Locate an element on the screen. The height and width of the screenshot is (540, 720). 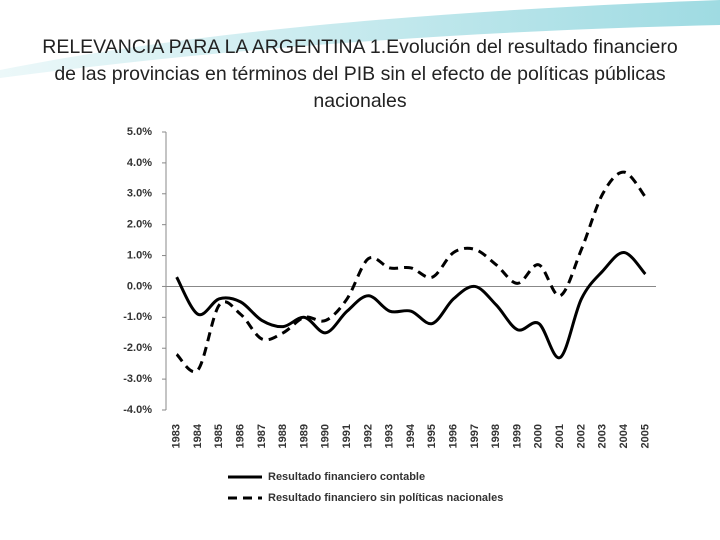
x-tick-label: 2004 is located at coordinates (624, 435).